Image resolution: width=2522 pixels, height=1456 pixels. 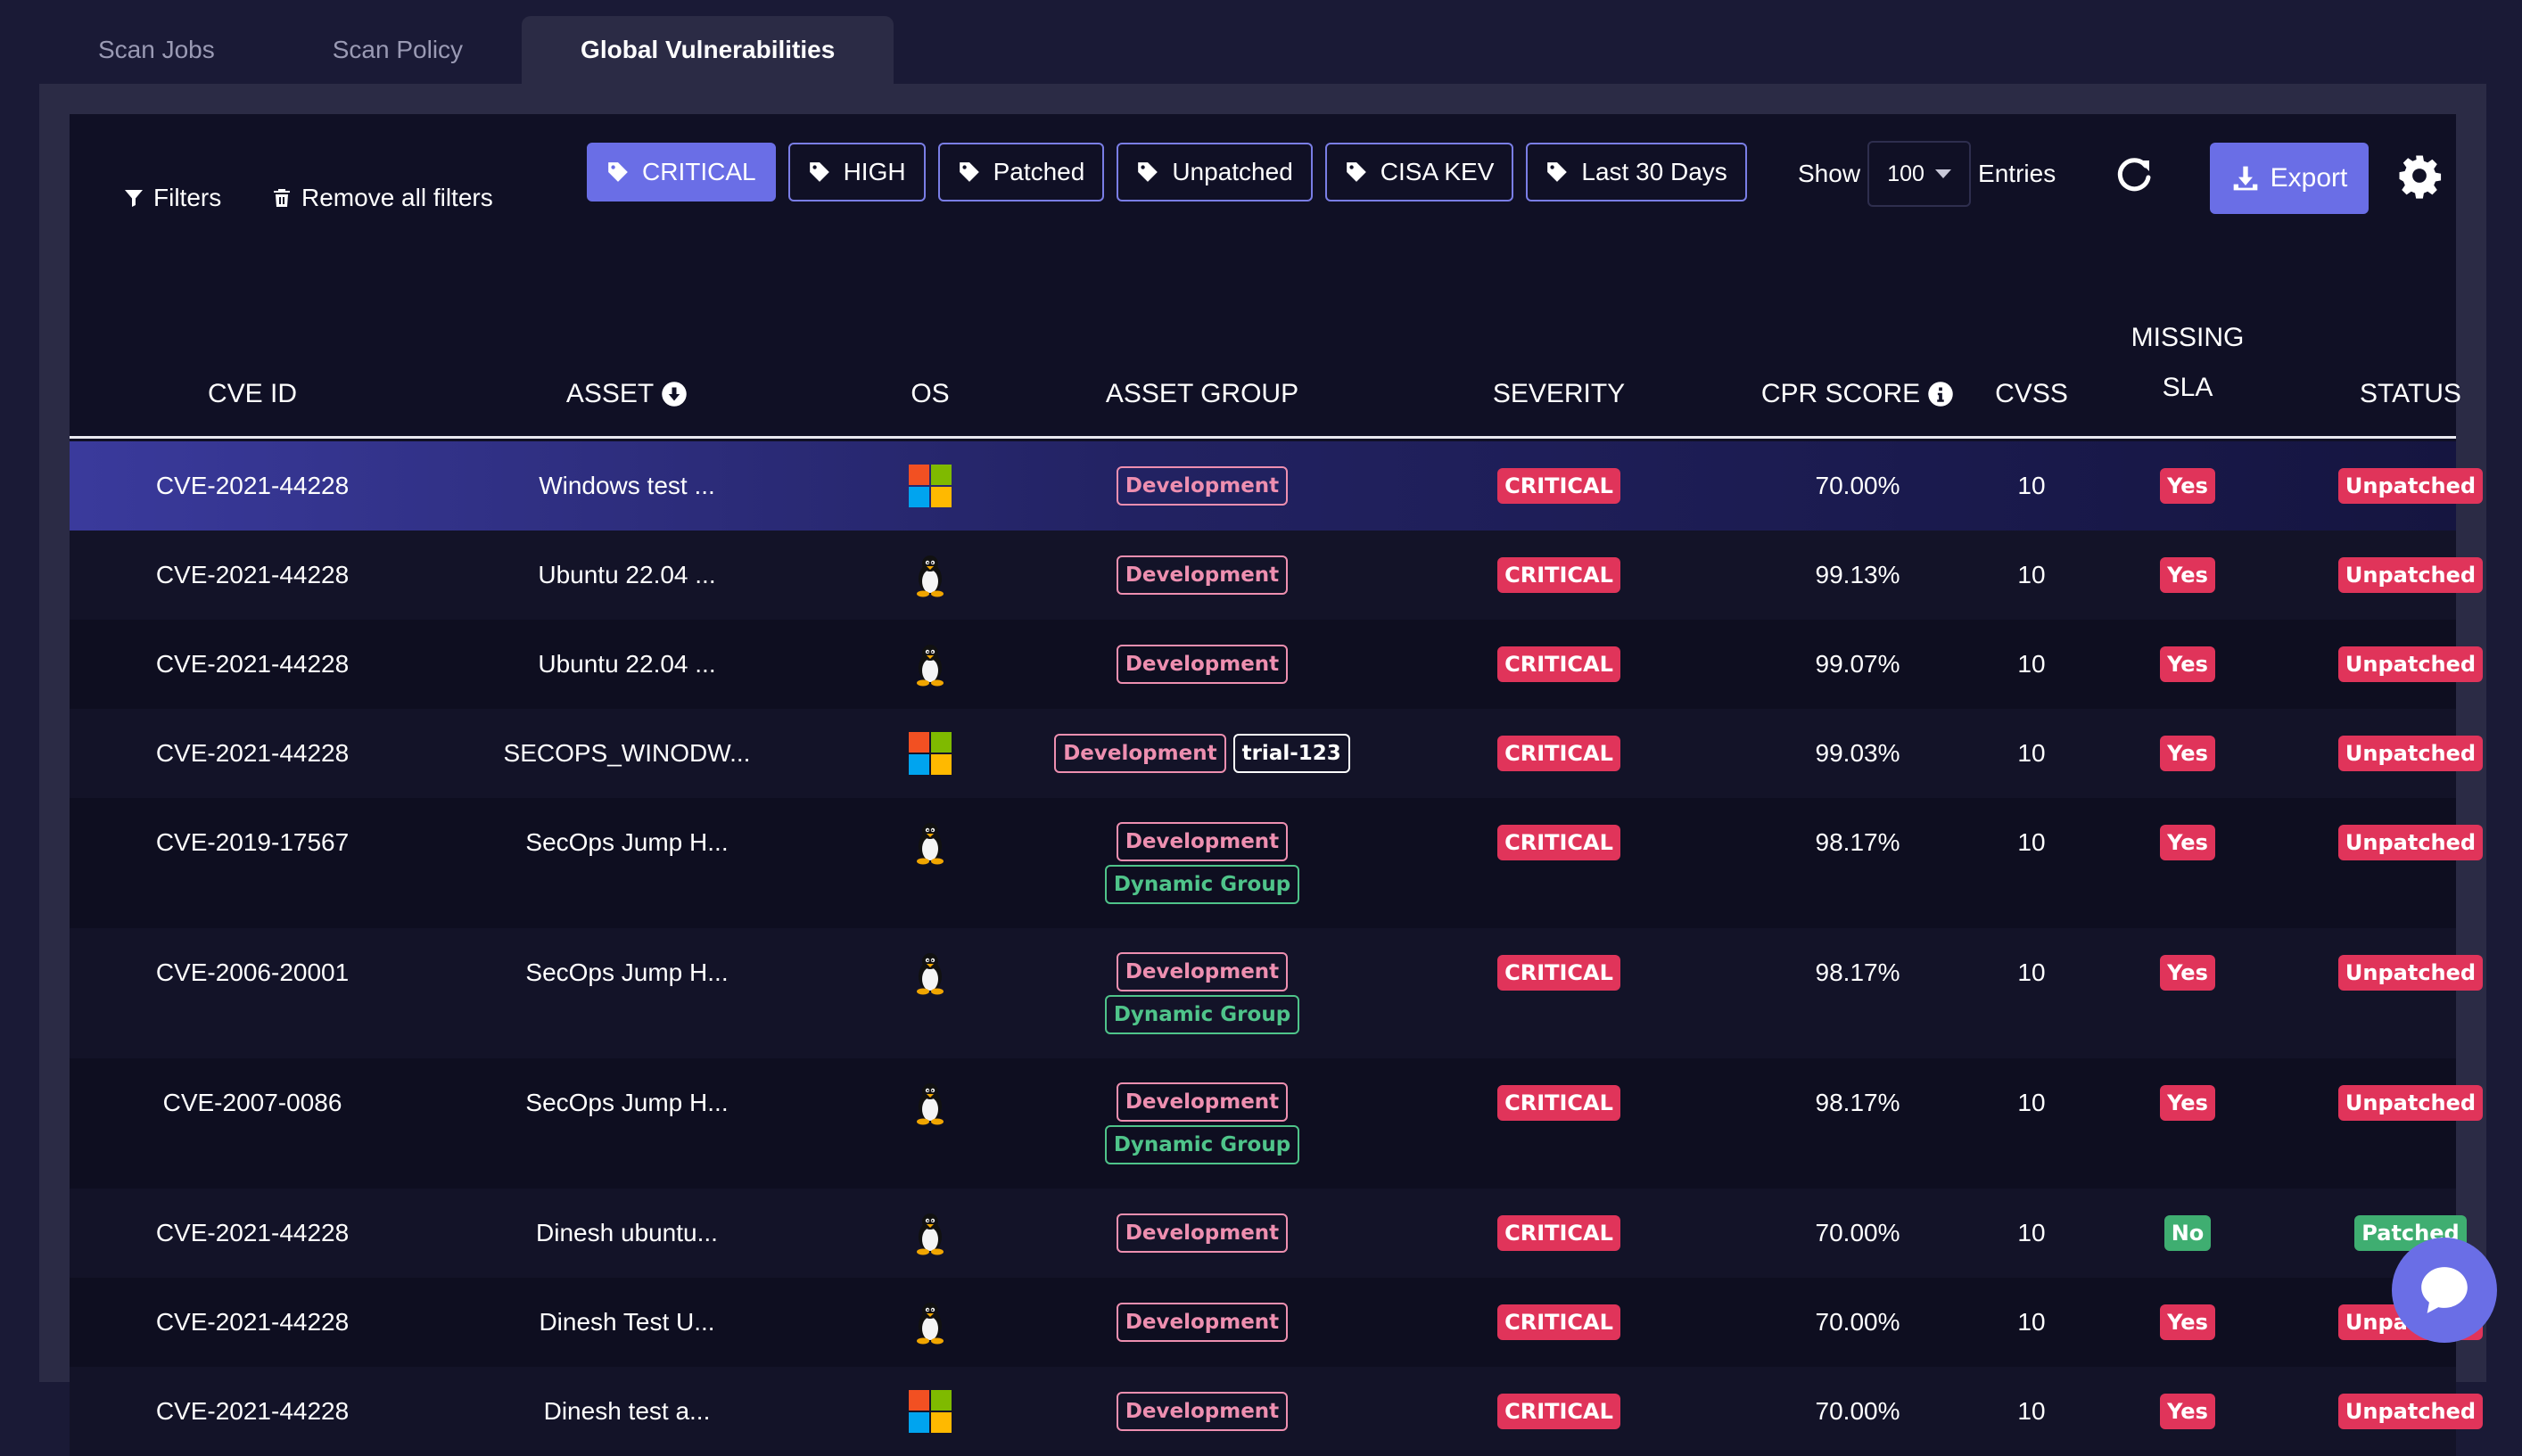 What do you see at coordinates (1857, 753) in the screenshot?
I see `cpr-score-cell: 99.03%` at bounding box center [1857, 753].